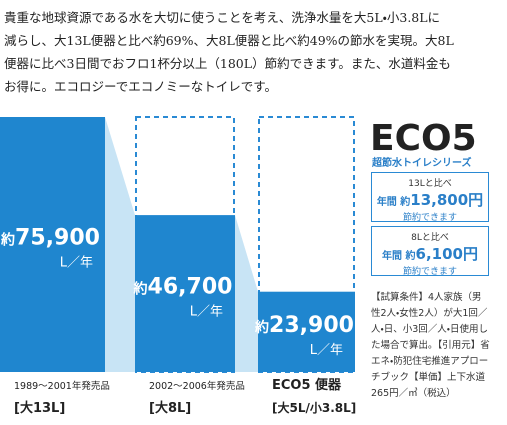 The image size is (507, 425). I want to click on bar-name: [大13L], so click(39, 408).